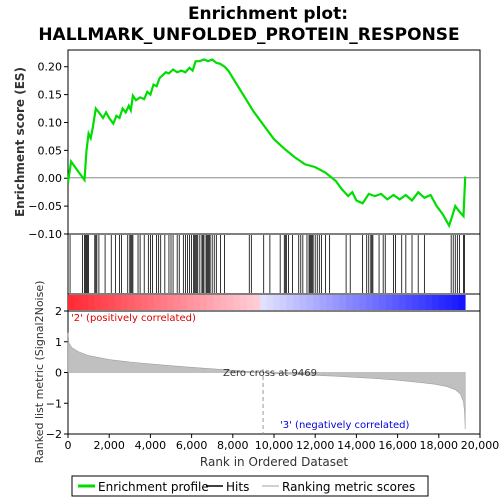 This screenshot has width=500, height=500. I want to click on metric-y-axis-label: Ranked list metric (Signal2Noise), so click(39, 372).